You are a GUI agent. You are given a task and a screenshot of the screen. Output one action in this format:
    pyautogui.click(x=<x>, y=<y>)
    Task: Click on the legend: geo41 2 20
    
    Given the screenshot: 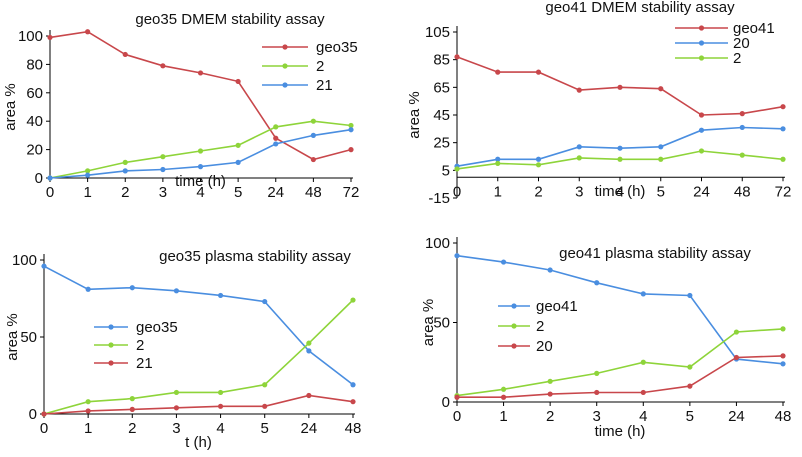 What is the action you would take?
    pyautogui.click(x=538, y=326)
    